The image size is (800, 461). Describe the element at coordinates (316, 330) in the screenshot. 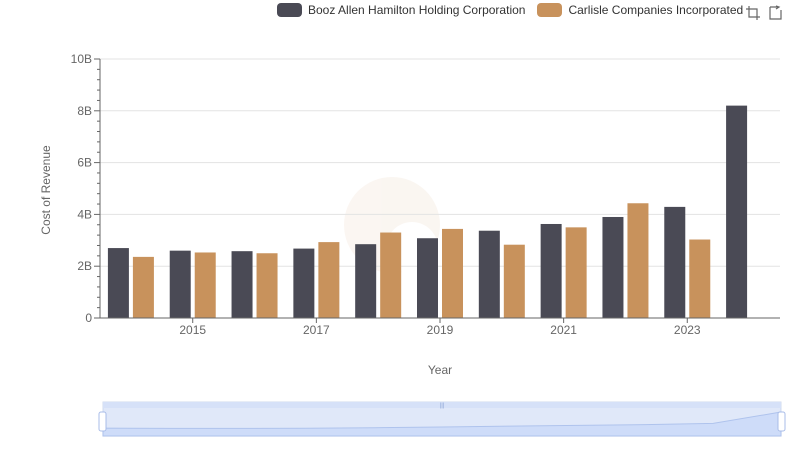

I see `x-tick-label: 2017` at that location.